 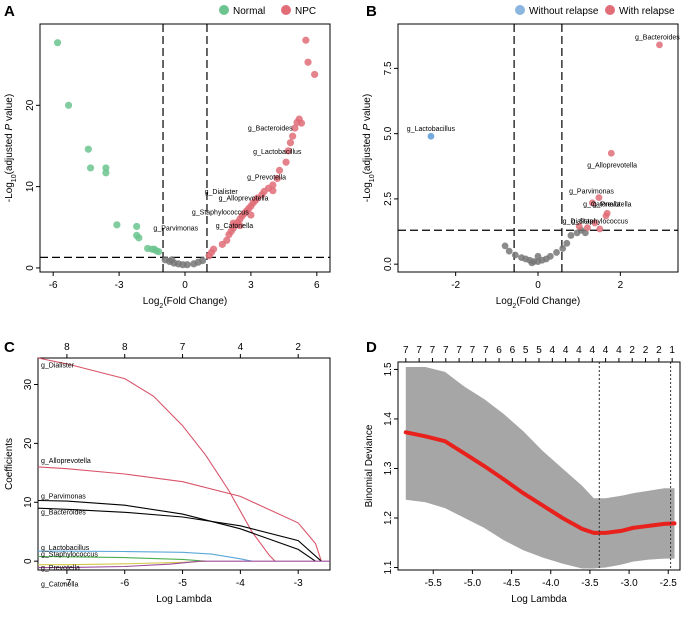 What do you see at coordinates (28, 502) in the screenshot?
I see `panel-c-ytick-label: 10` at bounding box center [28, 502].